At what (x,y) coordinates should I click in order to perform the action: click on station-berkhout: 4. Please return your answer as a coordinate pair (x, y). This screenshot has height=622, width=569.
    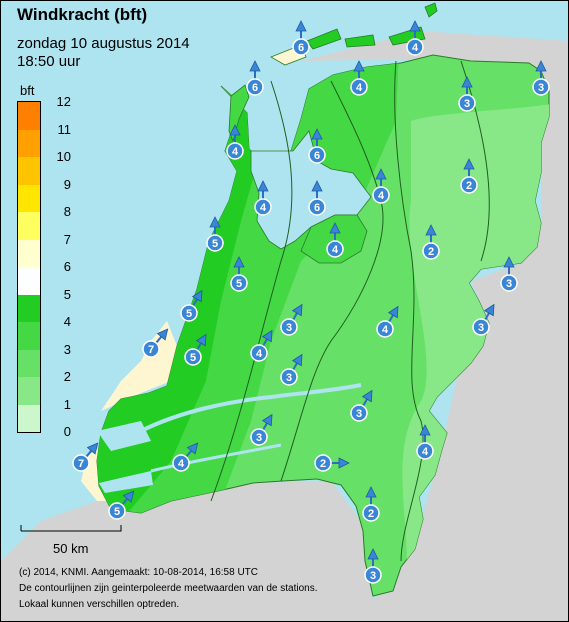
    Looking at the image, I should click on (263, 198).